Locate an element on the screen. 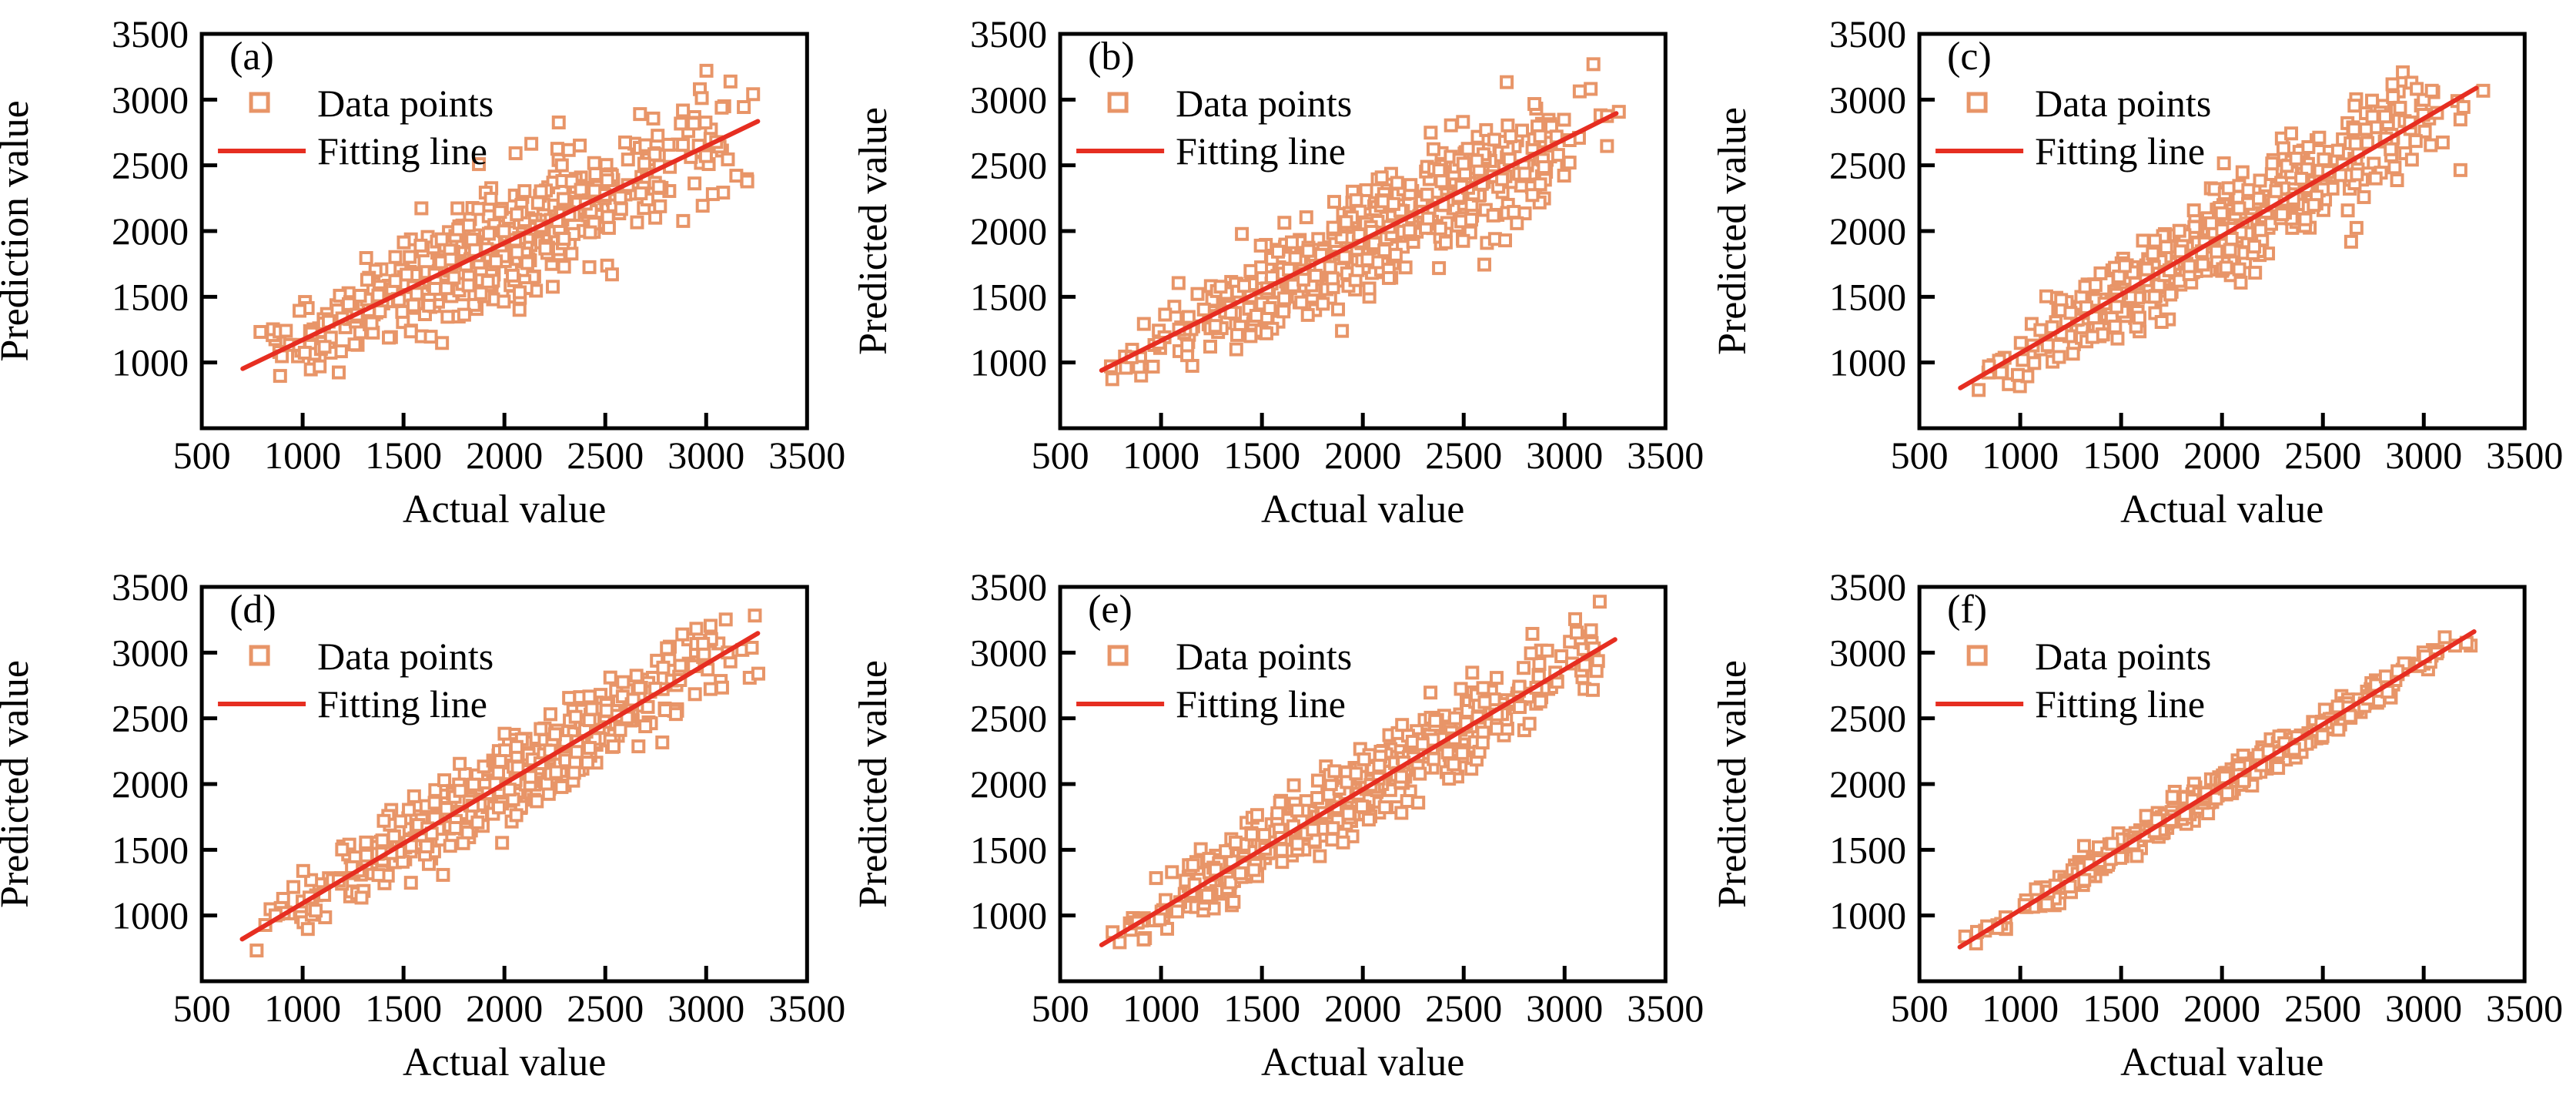 The image size is (2576, 1106). panel-tag: (a) is located at coordinates (252, 57).